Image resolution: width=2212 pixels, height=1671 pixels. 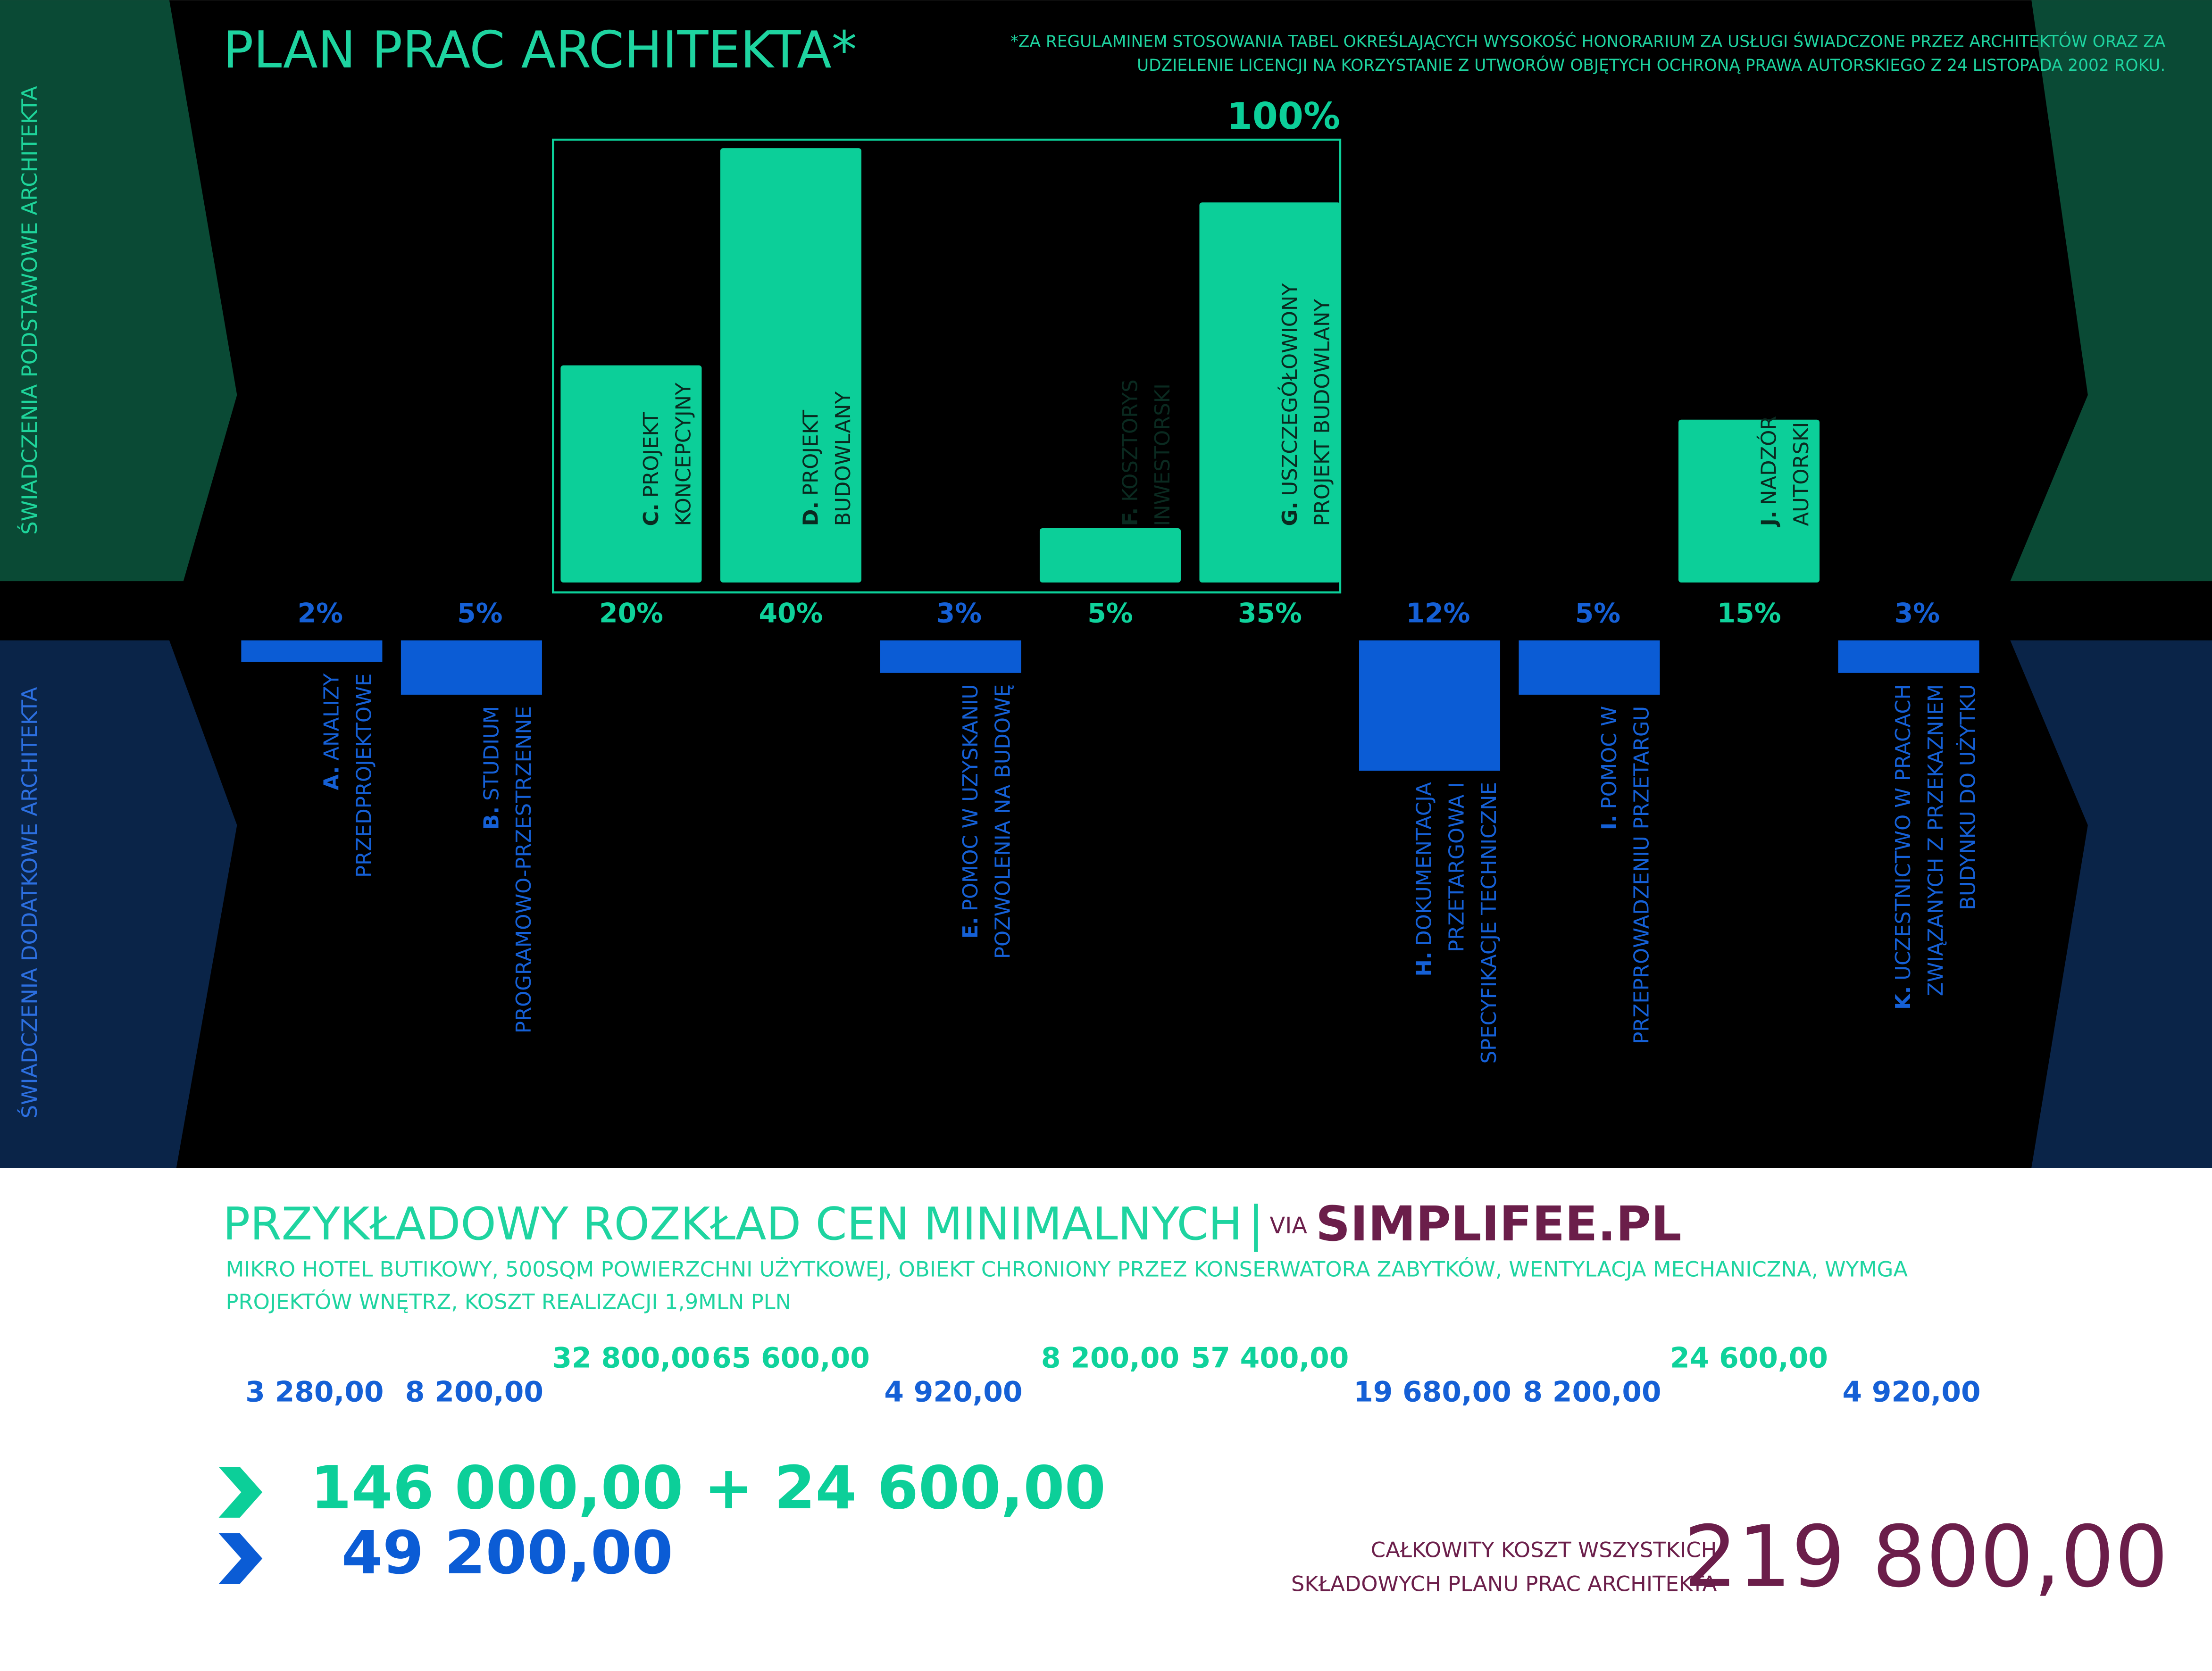 I want to click on total: 219 800,00, so click(x=1926, y=1557).